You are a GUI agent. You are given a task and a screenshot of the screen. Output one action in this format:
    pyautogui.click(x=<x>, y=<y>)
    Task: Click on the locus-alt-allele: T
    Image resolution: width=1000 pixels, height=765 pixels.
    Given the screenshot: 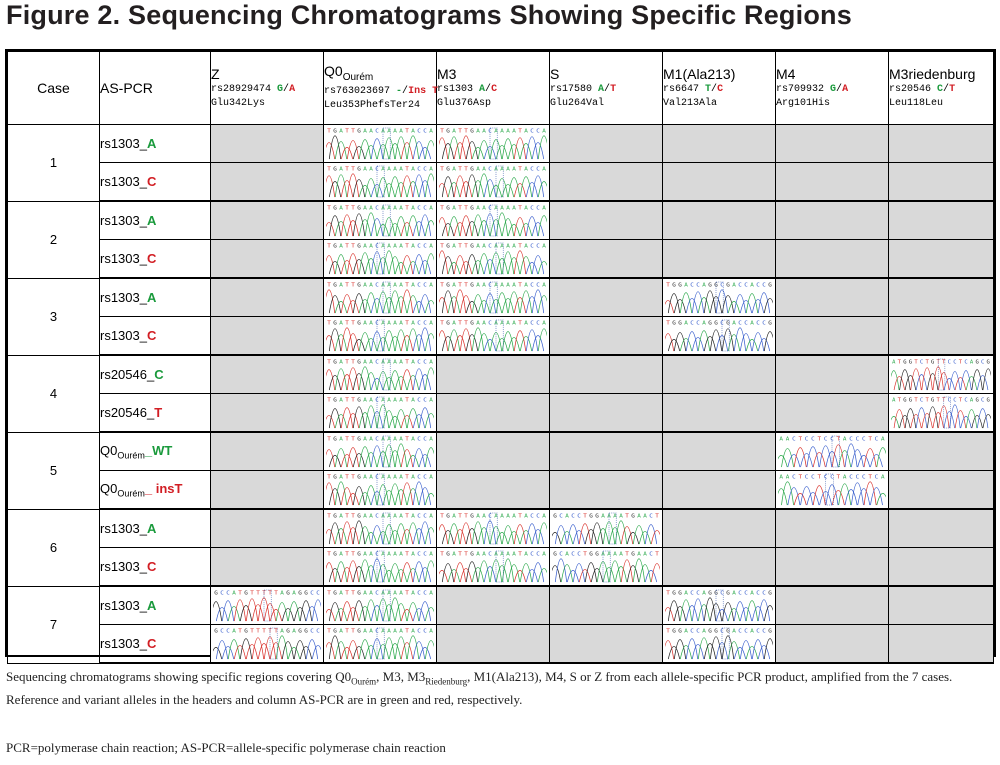 What is the action you would take?
    pyautogui.click(x=952, y=89)
    